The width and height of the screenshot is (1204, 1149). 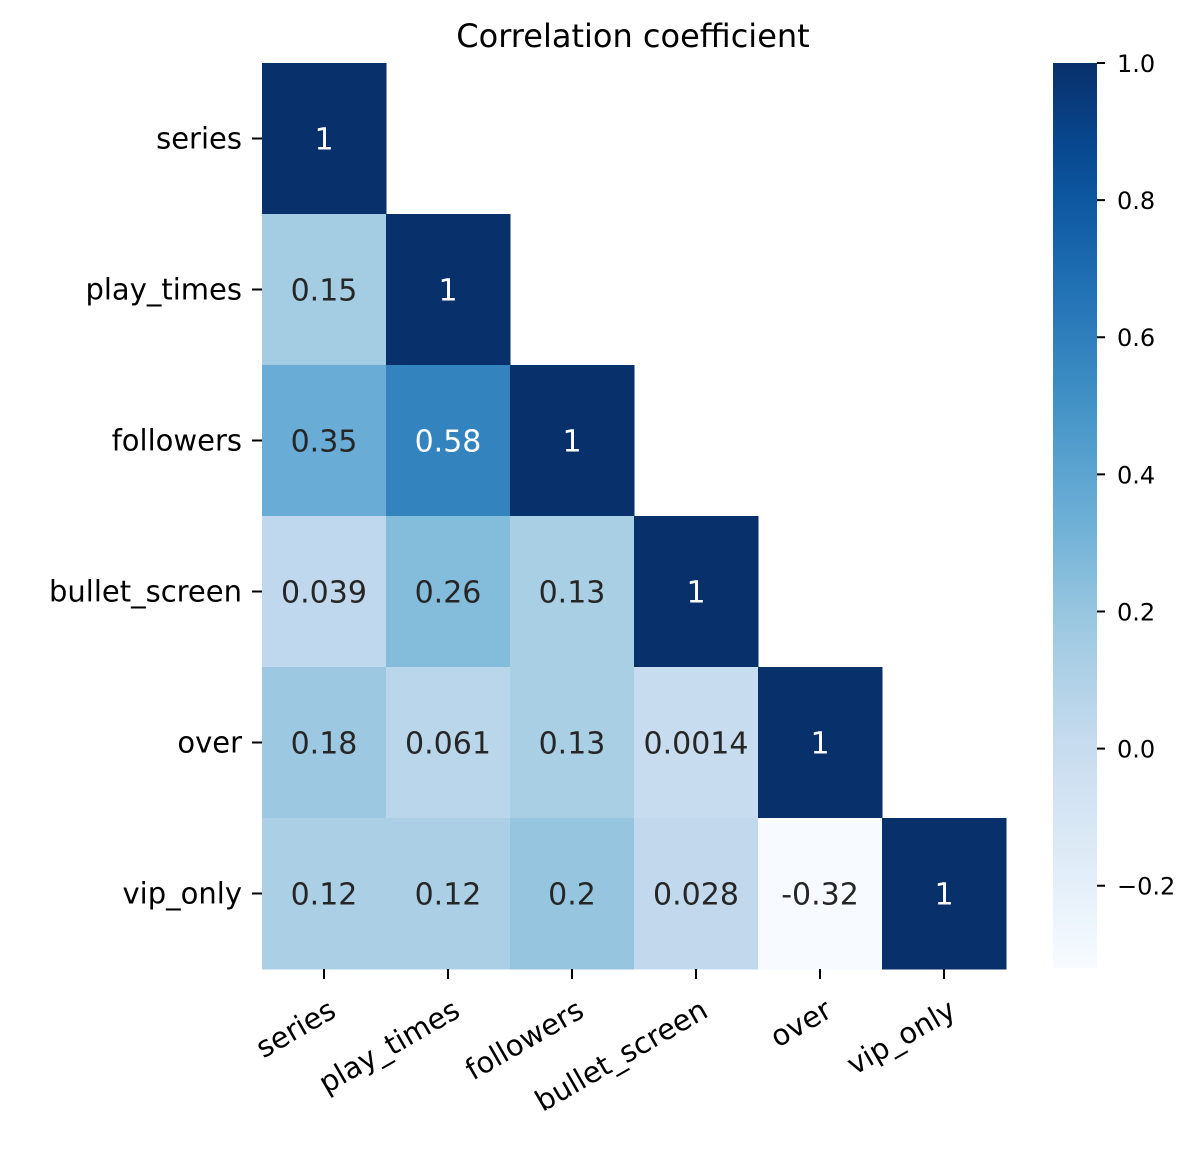 What do you see at coordinates (1136, 338) in the screenshot?
I see `colorbar-tick-label: 0.6` at bounding box center [1136, 338].